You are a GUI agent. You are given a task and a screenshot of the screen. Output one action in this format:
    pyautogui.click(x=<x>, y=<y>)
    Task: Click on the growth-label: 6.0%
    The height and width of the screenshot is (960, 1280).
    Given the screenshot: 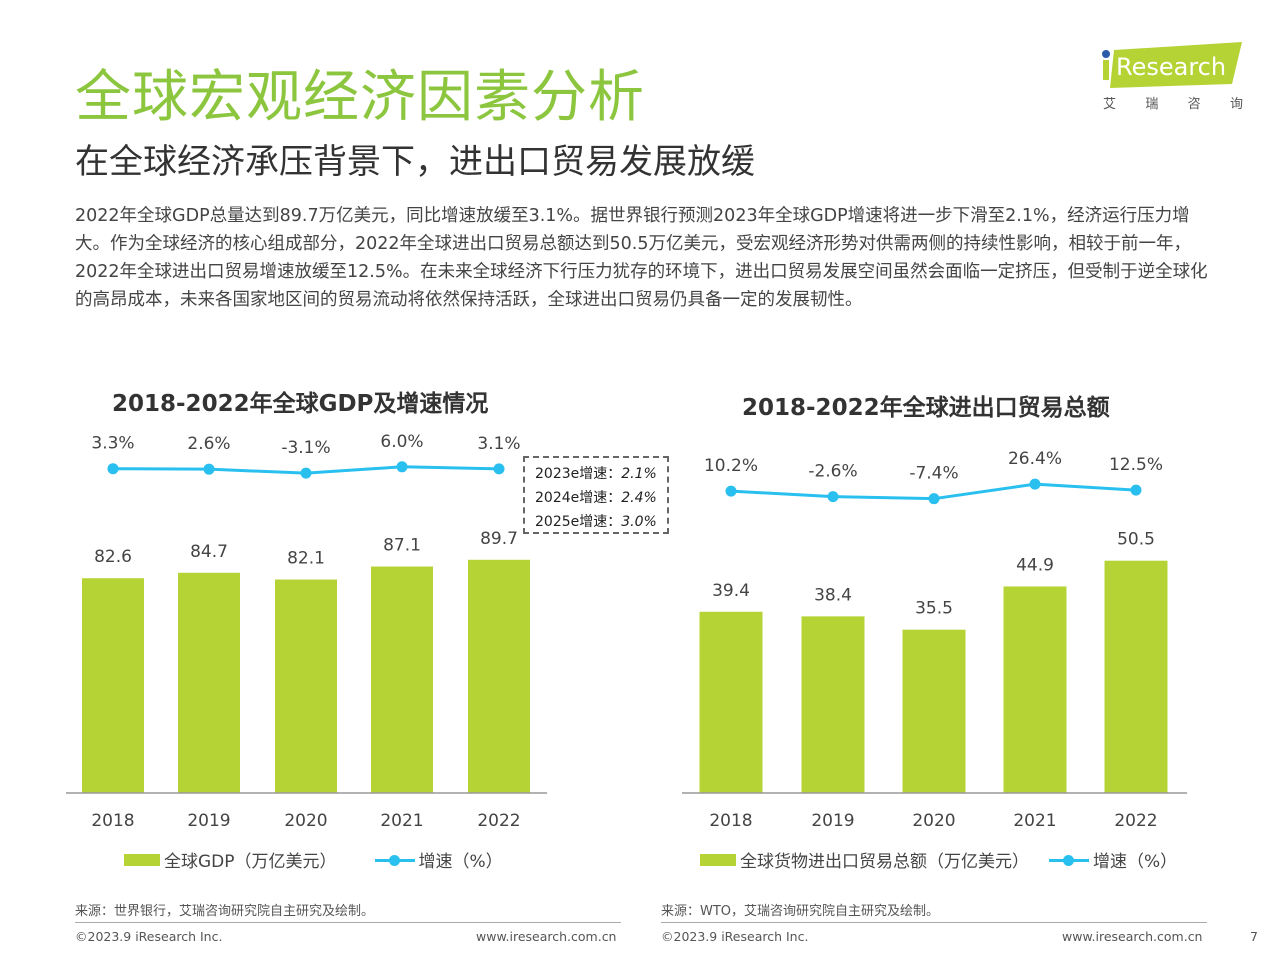 What is the action you would take?
    pyautogui.click(x=401, y=442)
    